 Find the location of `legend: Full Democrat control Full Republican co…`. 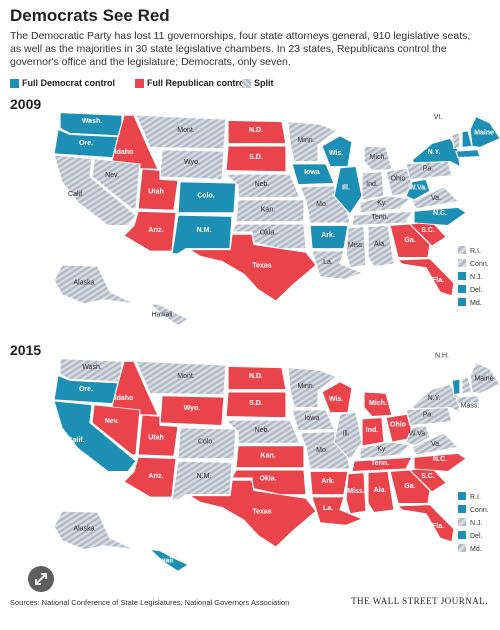

legend: Full Democrat control Full Republican co… is located at coordinates (250, 85).